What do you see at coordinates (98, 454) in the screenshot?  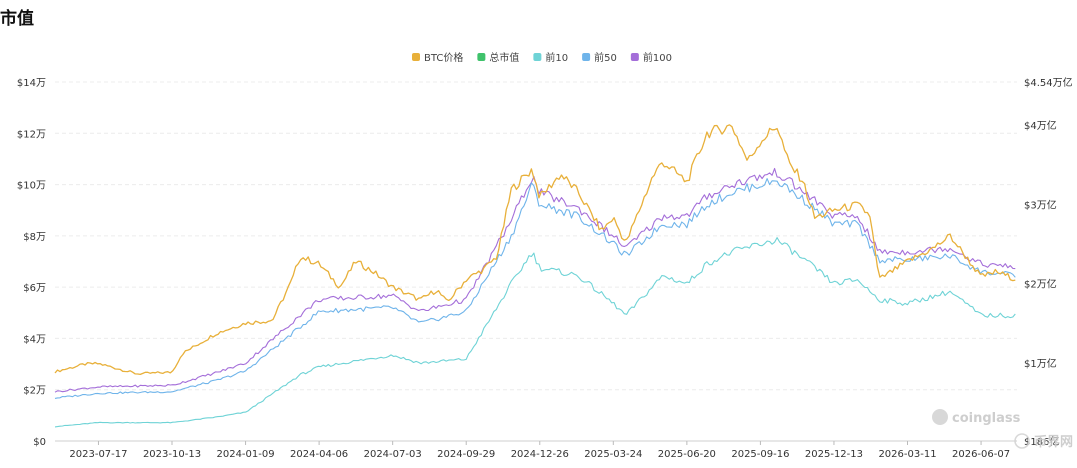 I see `x-tick-label: 2023-07-17` at bounding box center [98, 454].